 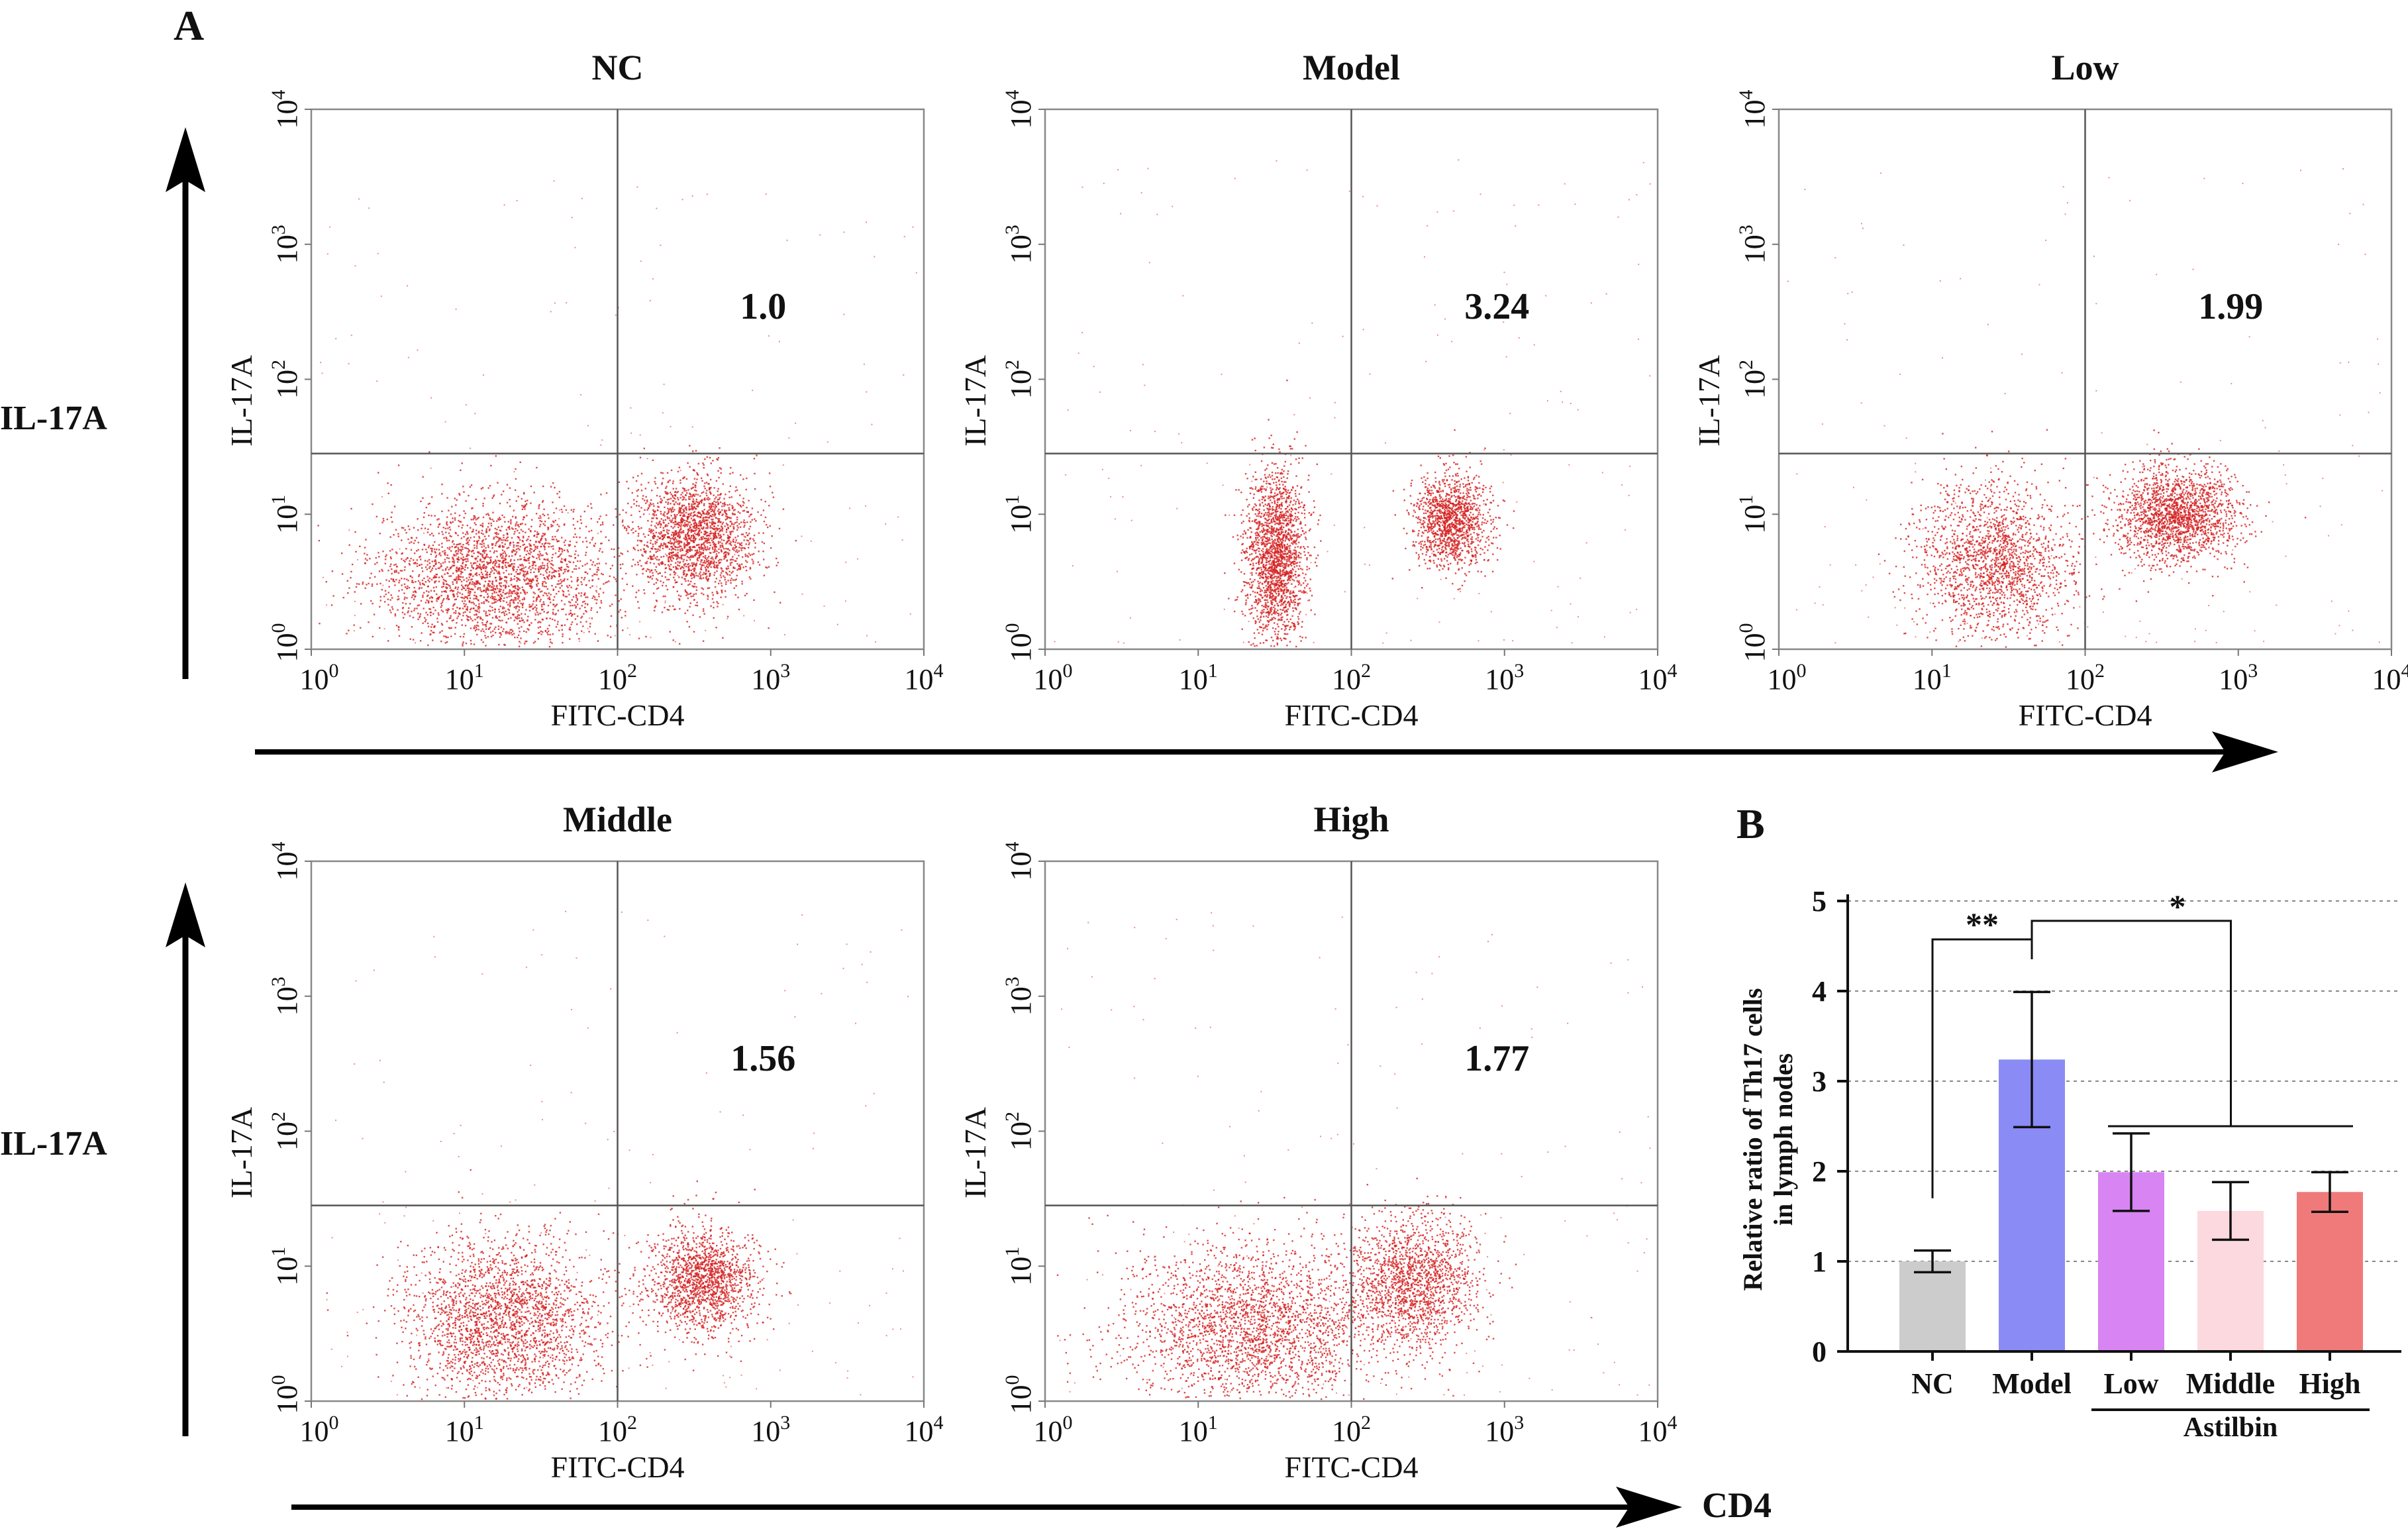 What do you see at coordinates (618, 715) in the screenshot?
I see `x-axis-label: FITC-CD4` at bounding box center [618, 715].